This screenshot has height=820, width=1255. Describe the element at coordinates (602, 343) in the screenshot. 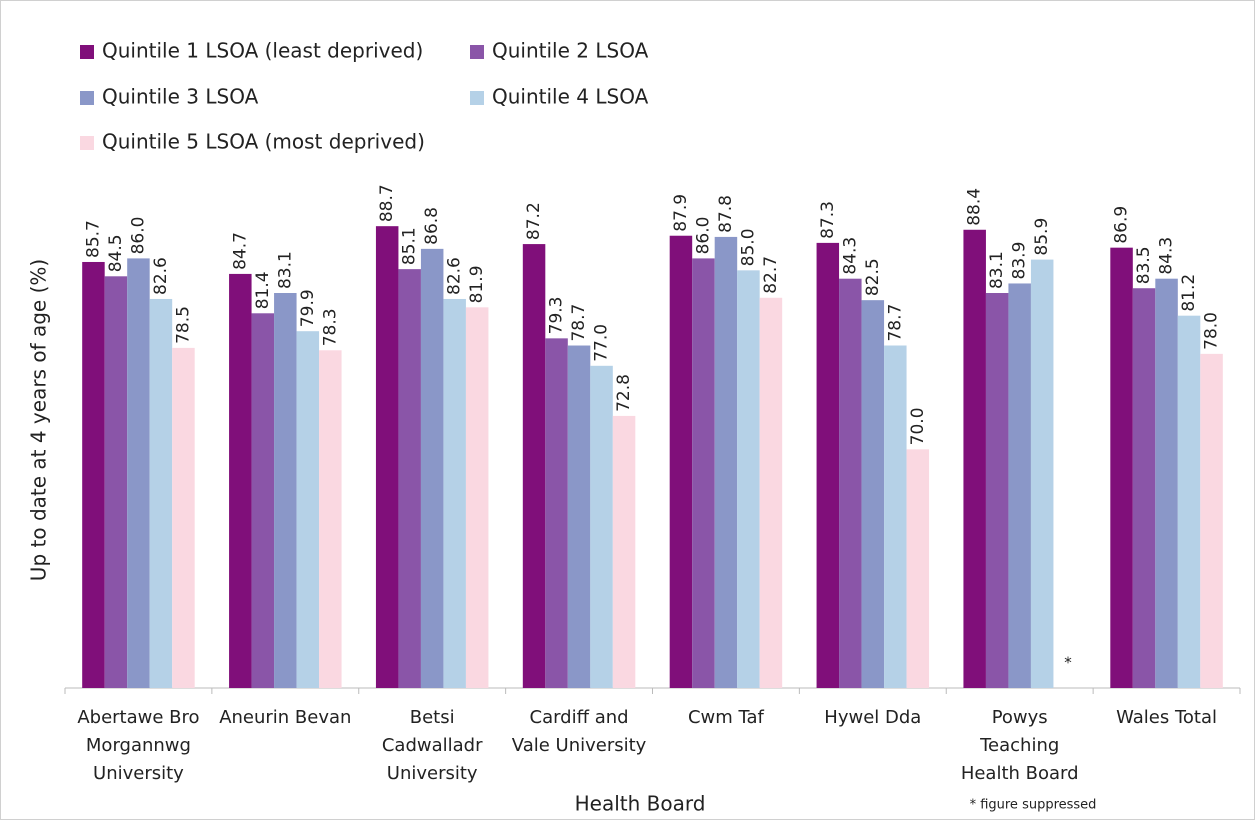

I see `data-label: 77.0` at that location.